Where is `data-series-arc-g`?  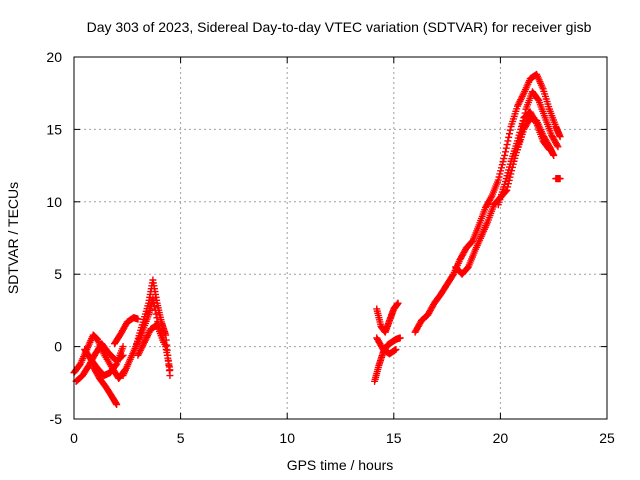
data-series-arc-g is located at coordinates (153, 328).